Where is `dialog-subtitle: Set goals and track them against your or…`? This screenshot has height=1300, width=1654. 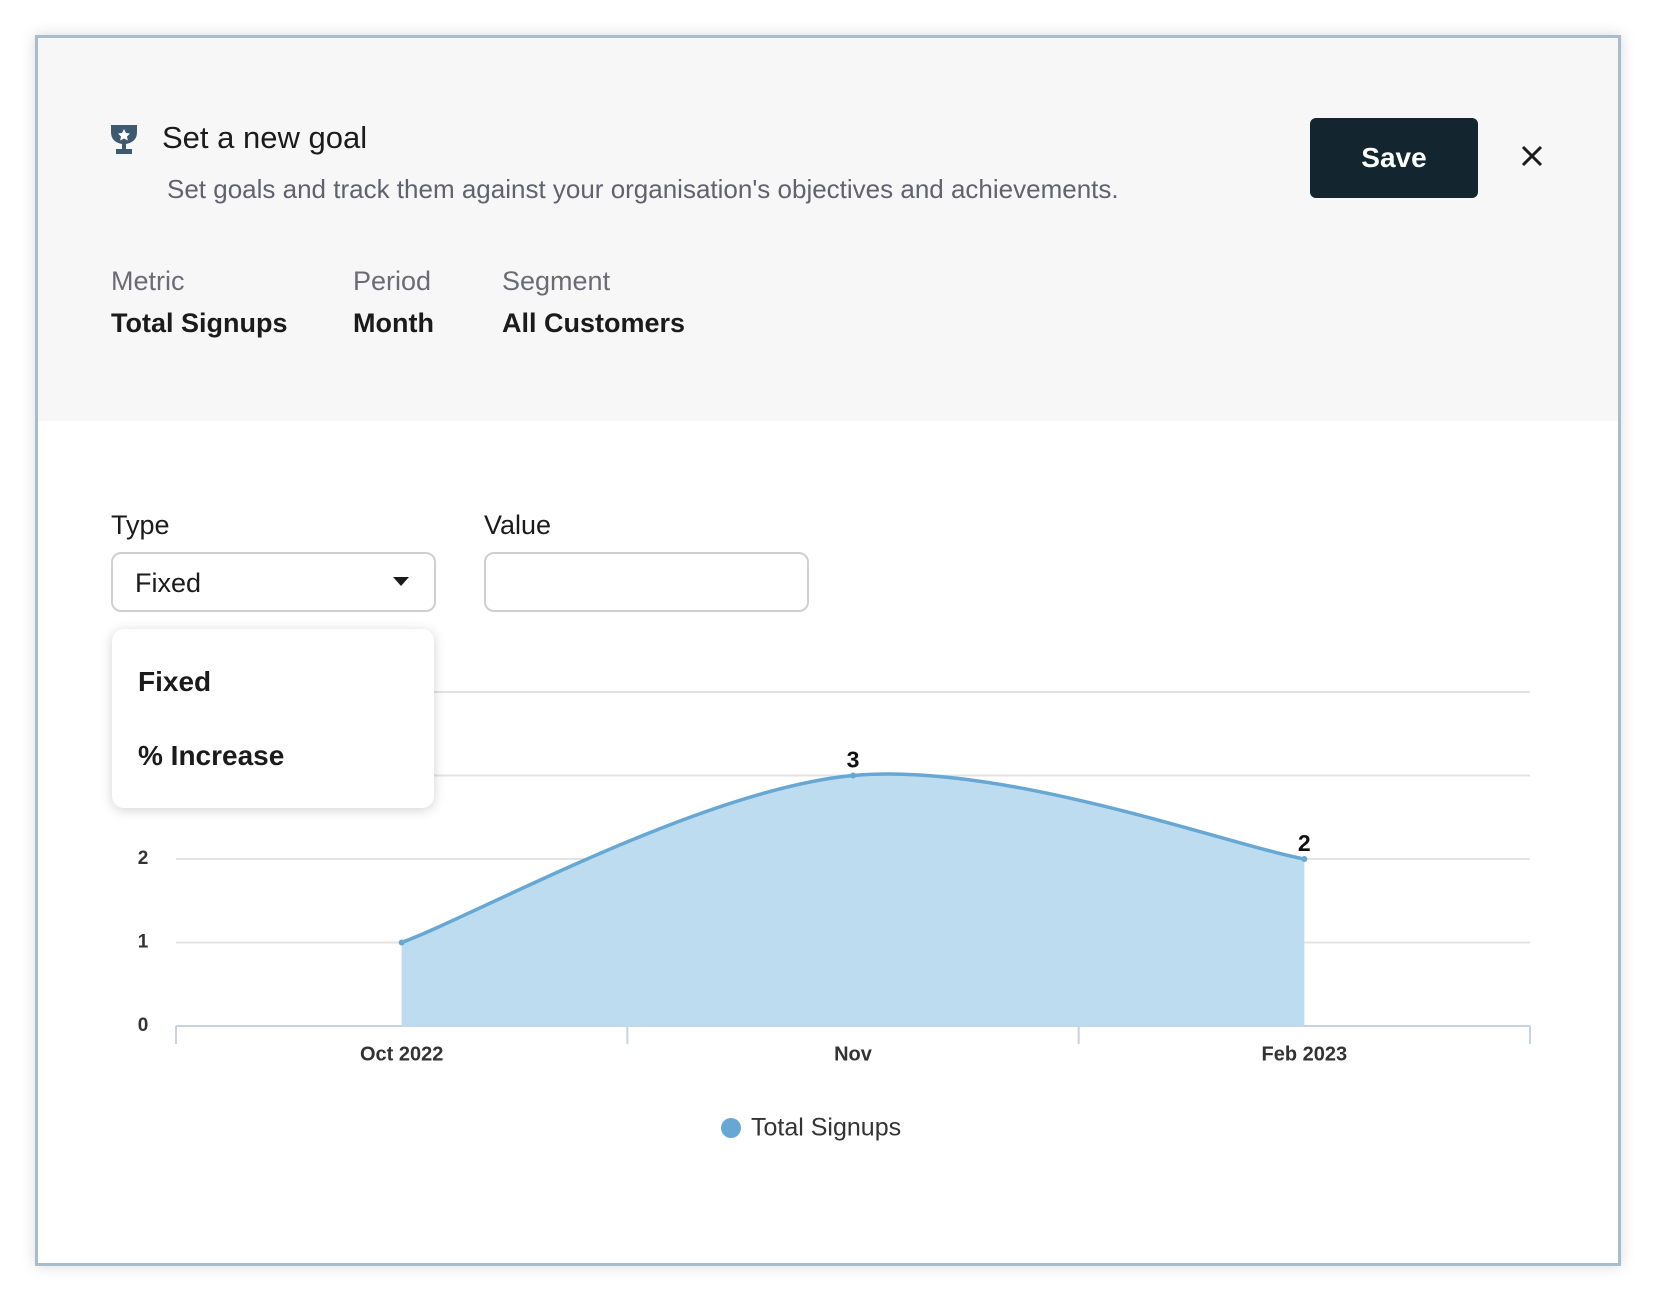
dialog-subtitle: Set goals and track them against your or… is located at coordinates (643, 189).